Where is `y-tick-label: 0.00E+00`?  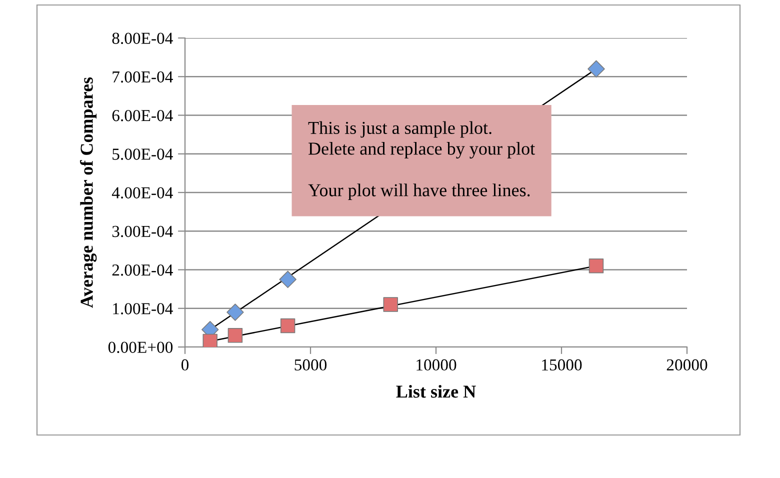 y-tick-label: 0.00E+00 is located at coordinates (140, 348).